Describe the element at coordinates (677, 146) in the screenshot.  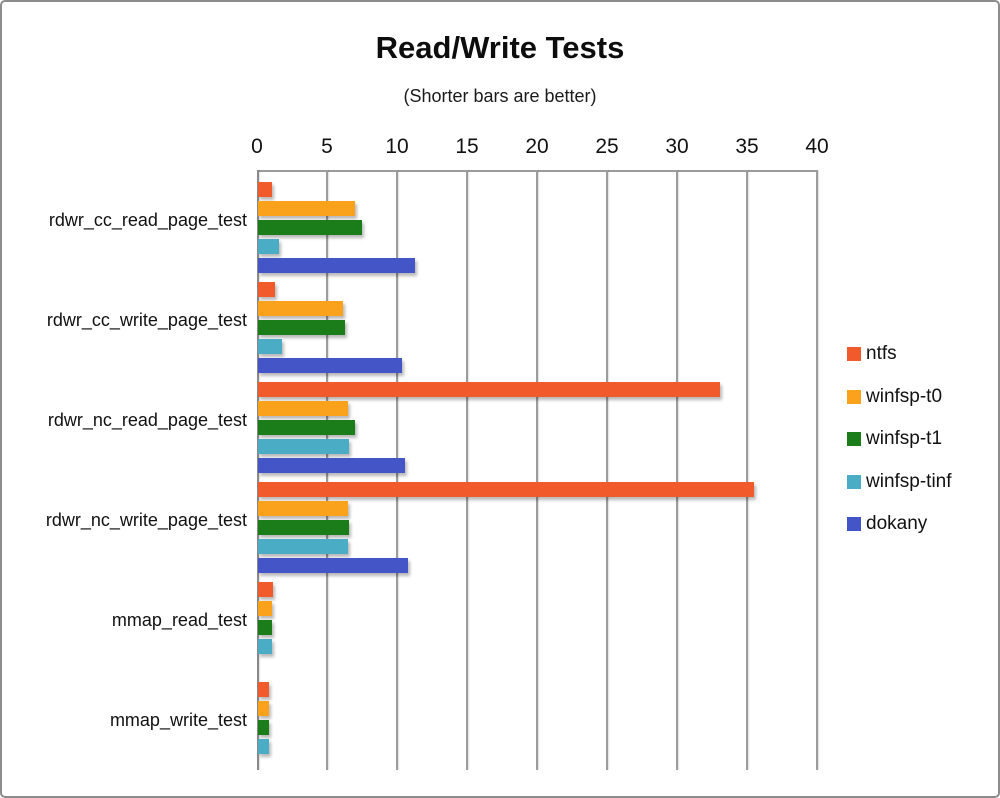
I see `x-tick-label: 30` at that location.